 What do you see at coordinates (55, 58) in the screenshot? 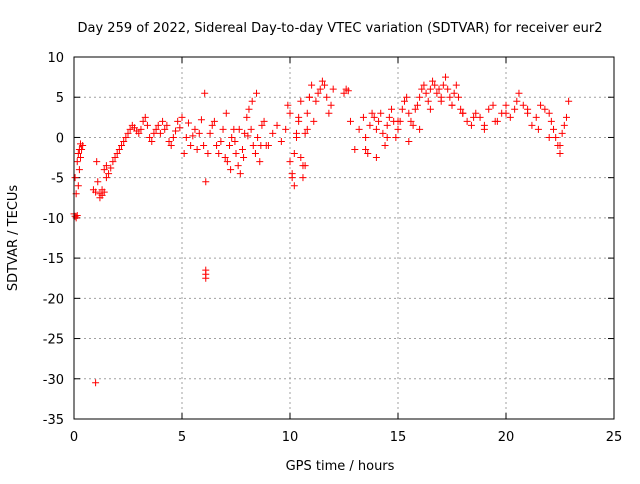
I see `y-tick-label: 10` at bounding box center [55, 58].